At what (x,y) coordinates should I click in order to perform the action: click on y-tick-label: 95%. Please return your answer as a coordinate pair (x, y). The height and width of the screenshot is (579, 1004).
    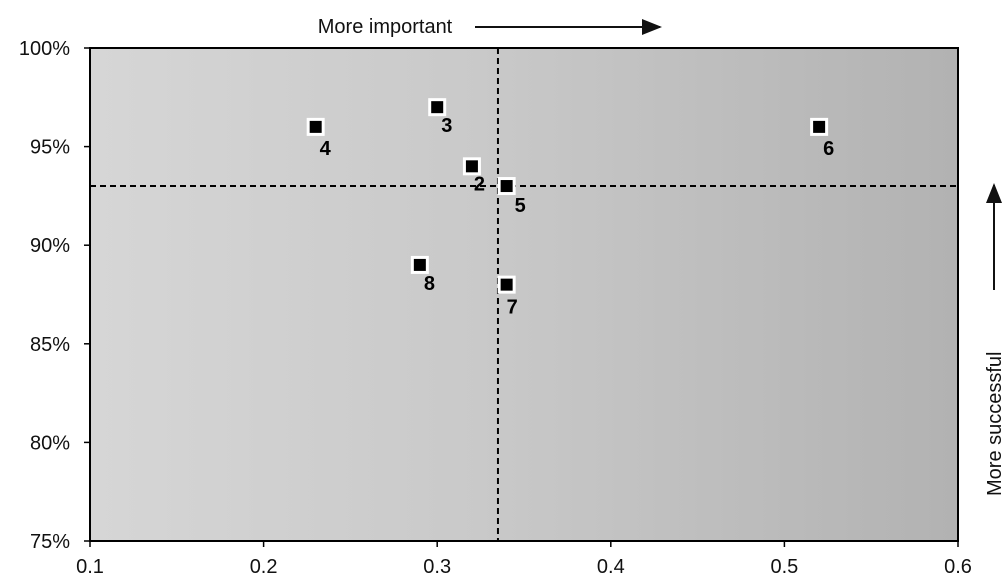
    Looking at the image, I should click on (50, 148).